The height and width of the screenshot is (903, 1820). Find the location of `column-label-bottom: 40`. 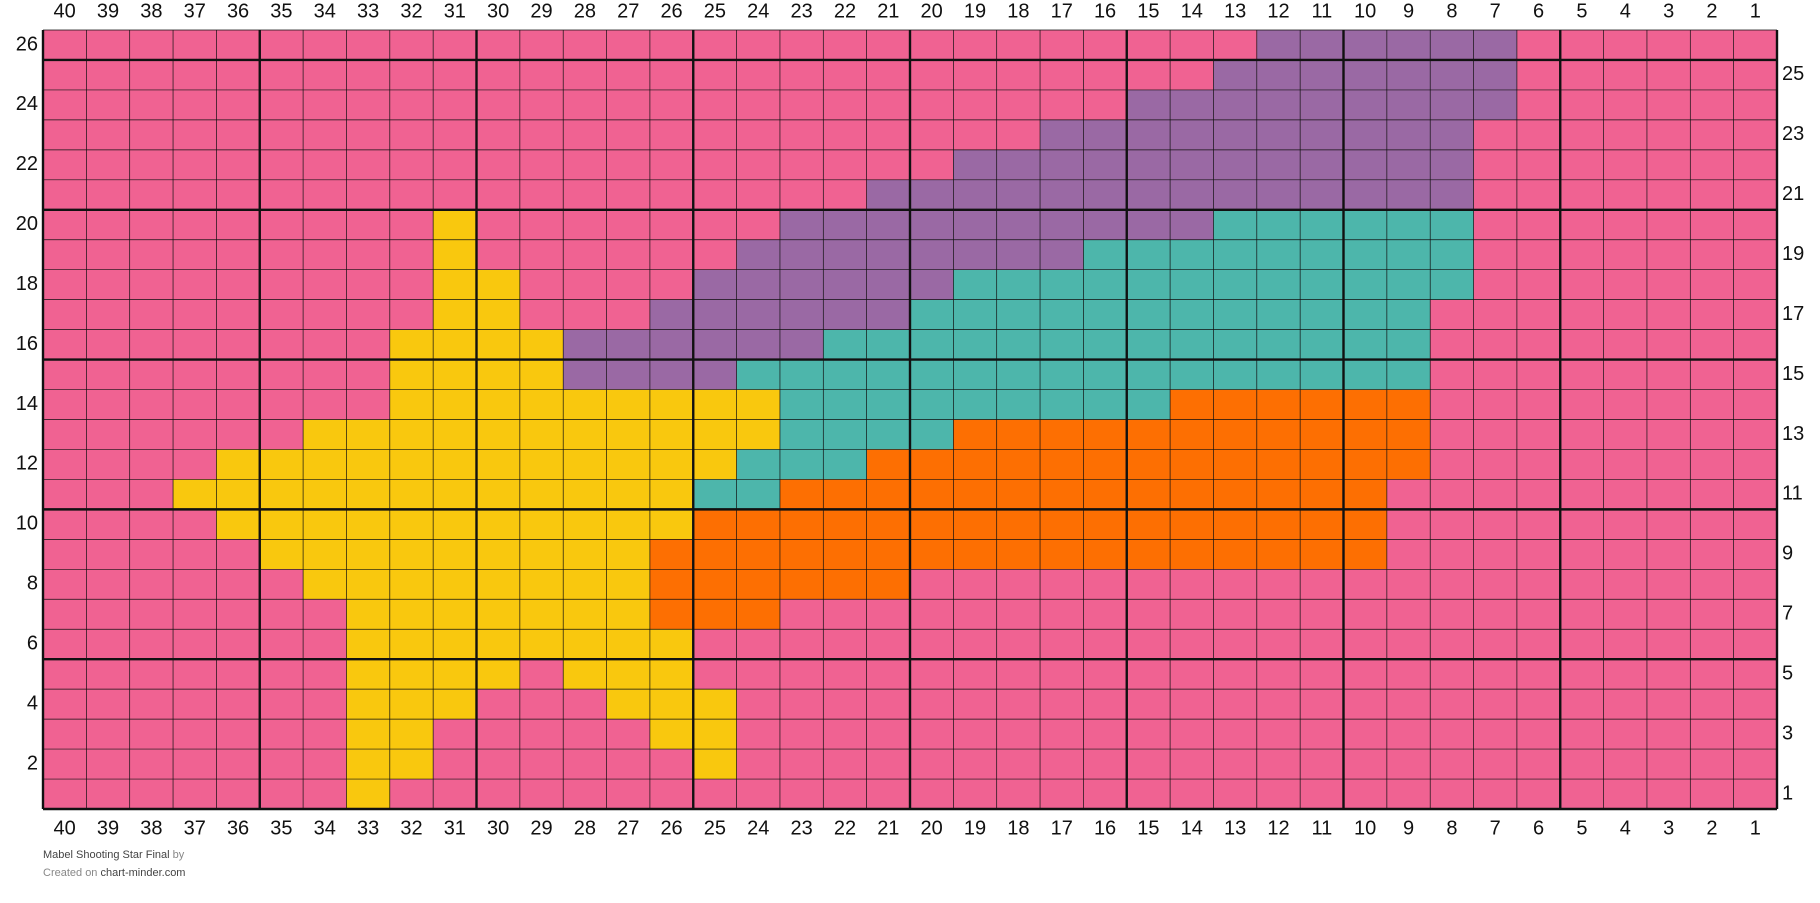

column-label-bottom: 40 is located at coordinates (65, 828).